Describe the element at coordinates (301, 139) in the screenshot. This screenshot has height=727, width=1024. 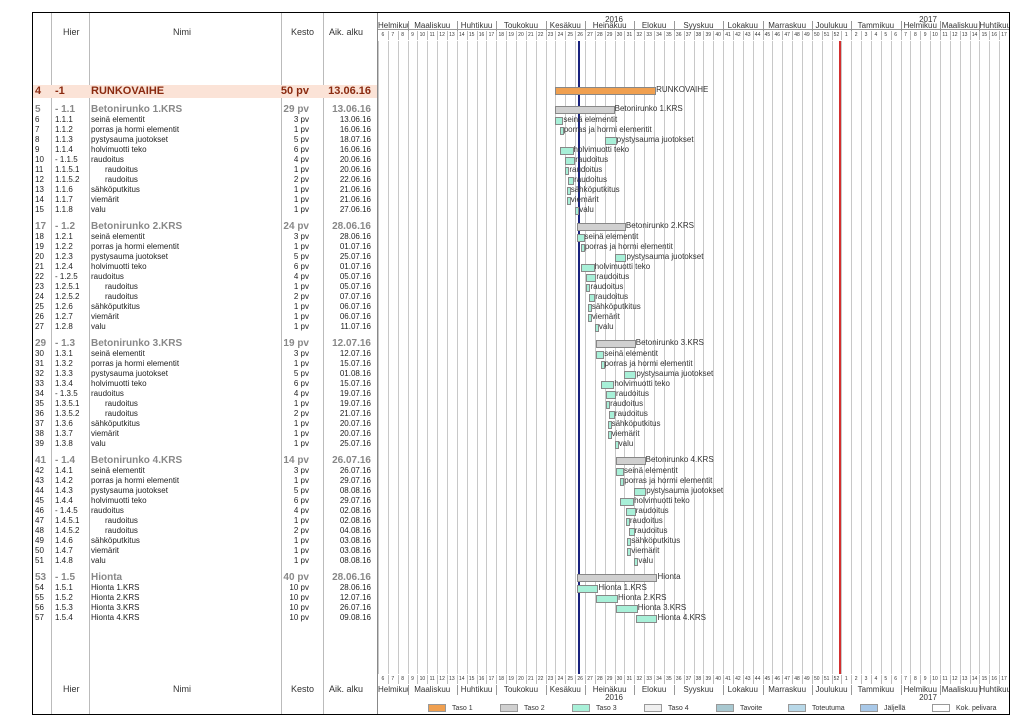
I see `task-duration: 5 pv` at that location.